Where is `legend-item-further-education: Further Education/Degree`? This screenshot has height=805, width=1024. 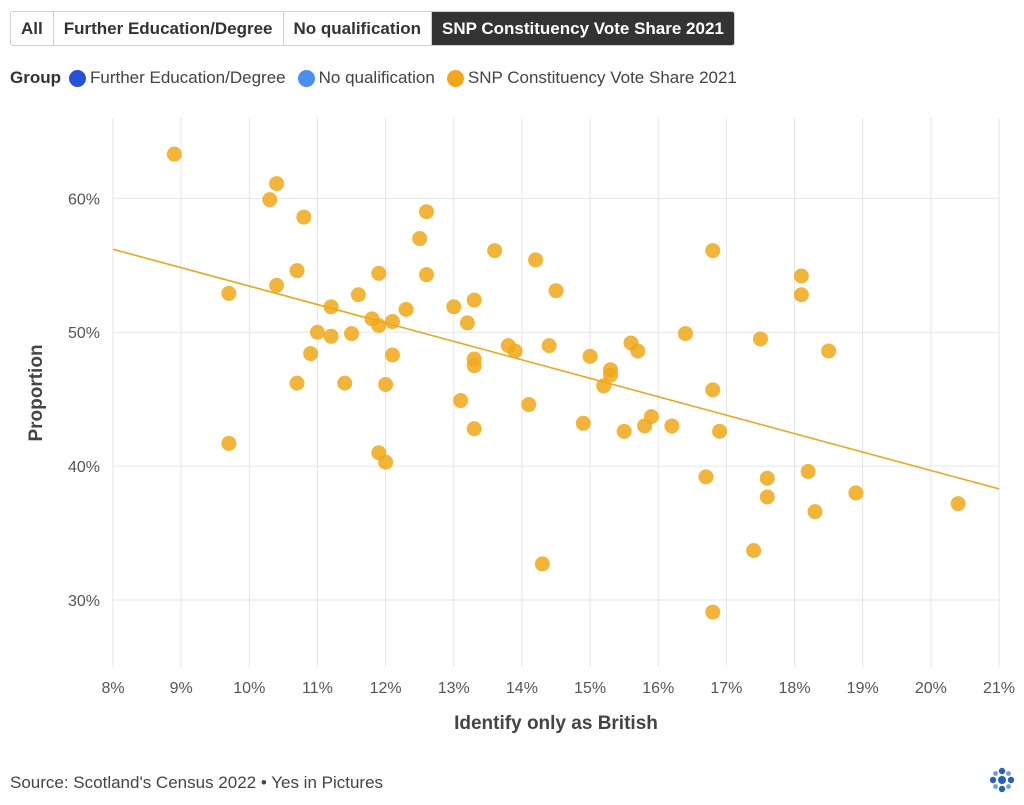
legend-item-further-education: Further Education/Degree is located at coordinates (177, 78).